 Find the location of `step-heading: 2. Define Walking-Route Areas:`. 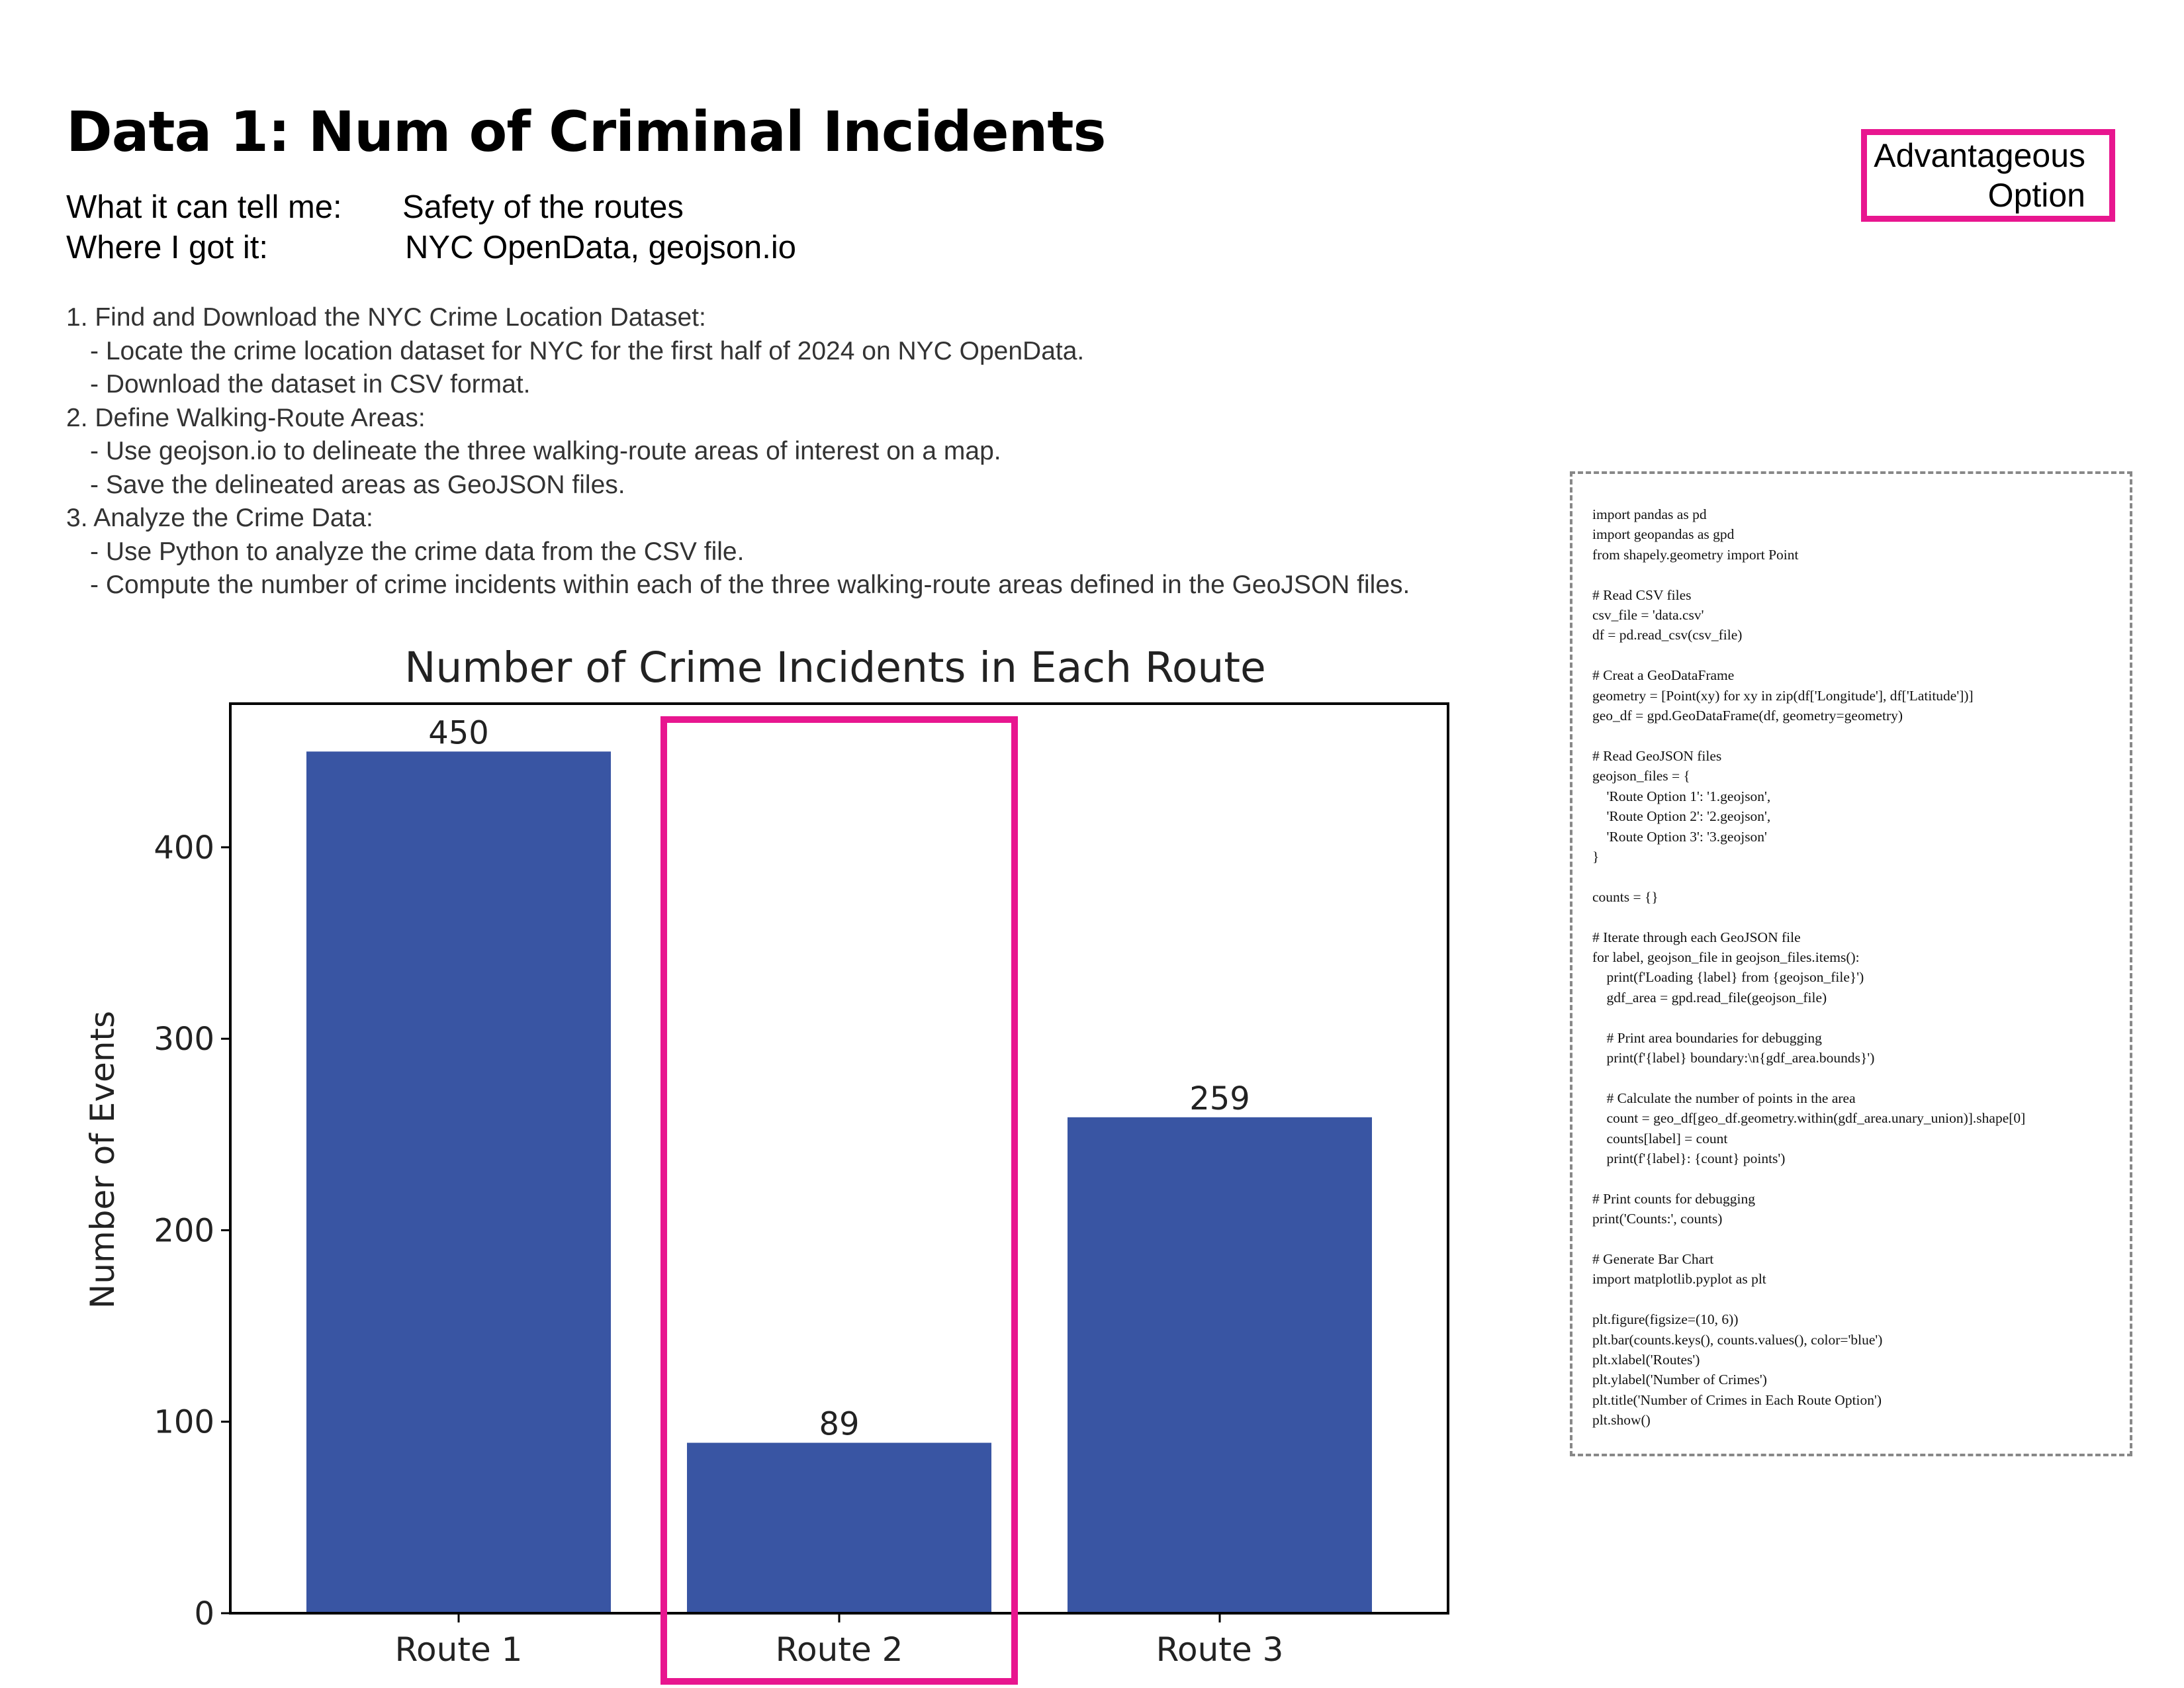

step-heading: 2. Define Walking-Route Areas: is located at coordinates (246, 417).